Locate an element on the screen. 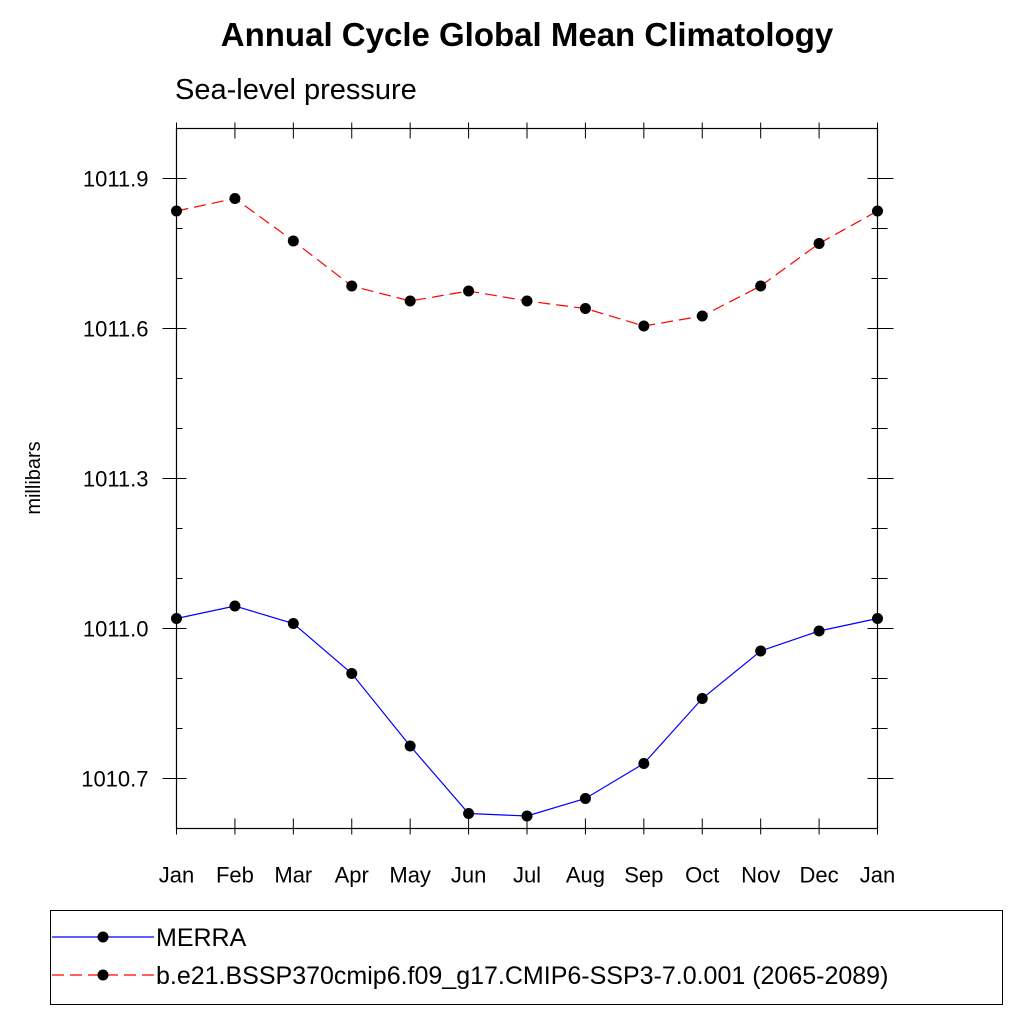  y-tick-label: 1011.6 is located at coordinates (116, 329).